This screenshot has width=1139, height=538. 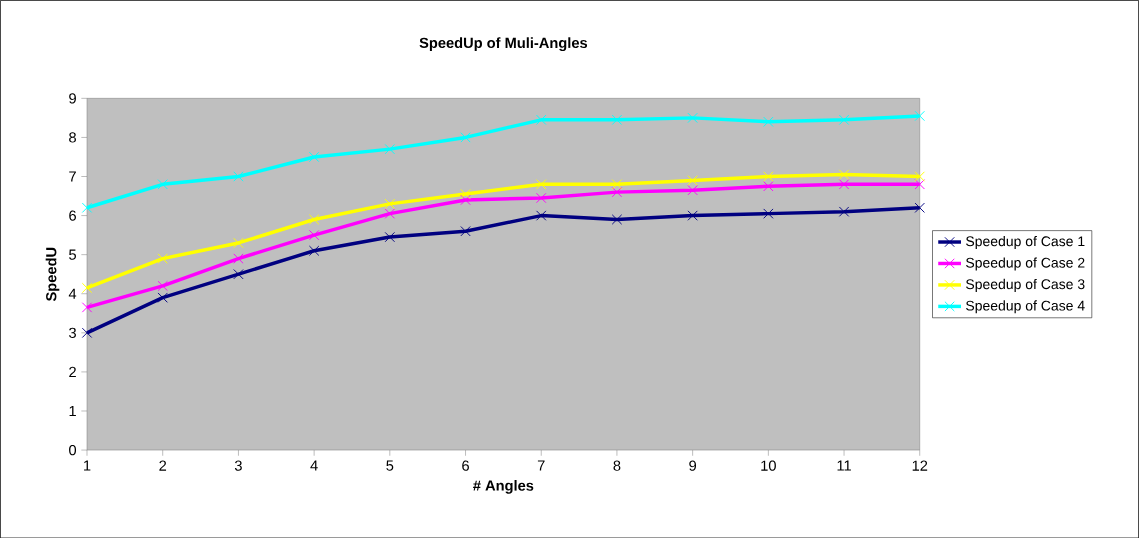 I want to click on y-tick-label: 5, so click(x=72, y=254).